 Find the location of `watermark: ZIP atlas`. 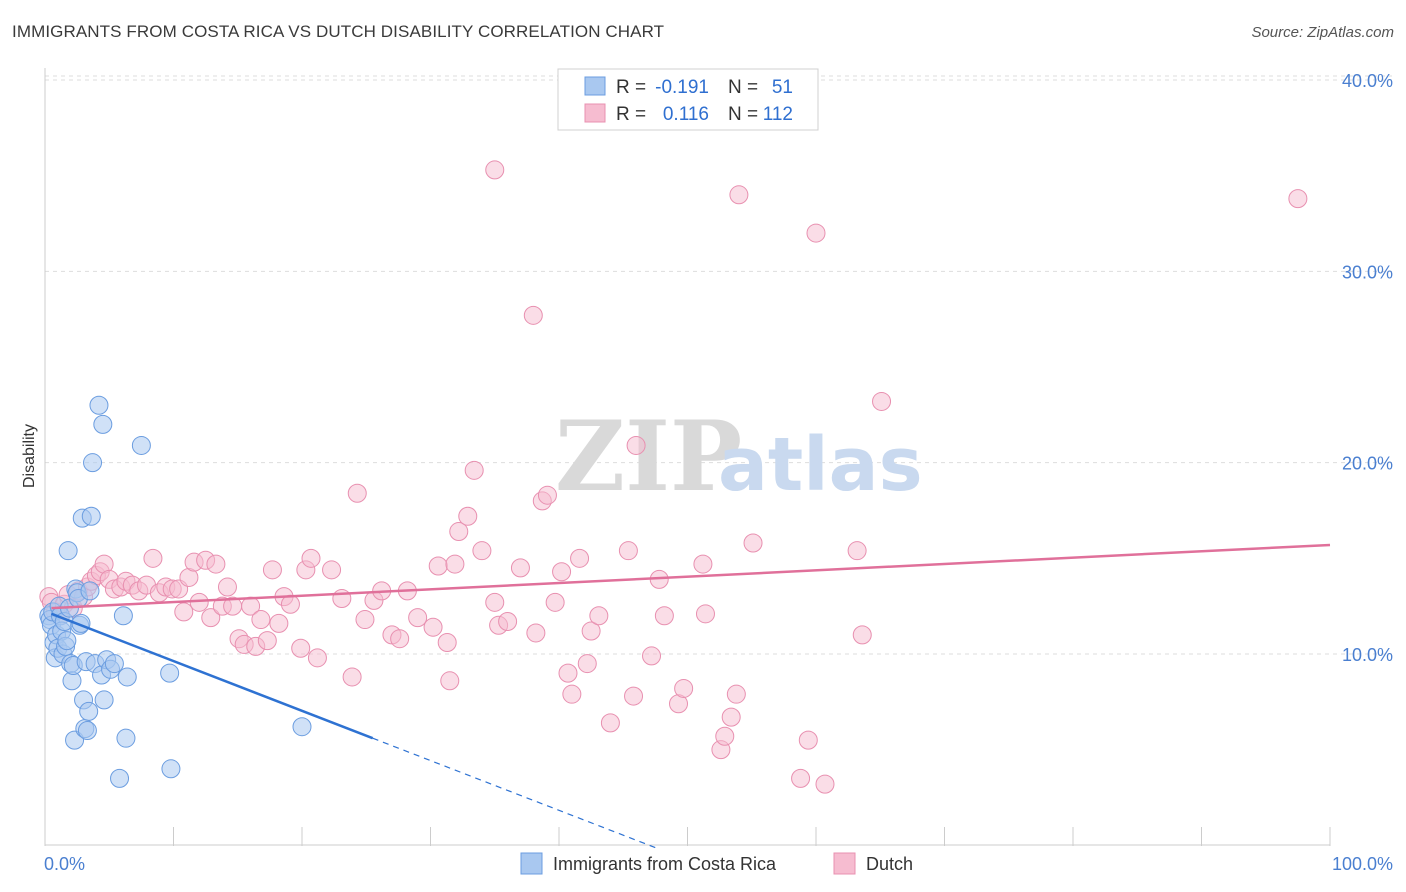

watermark: ZIP atlas is located at coordinates (739, 456).